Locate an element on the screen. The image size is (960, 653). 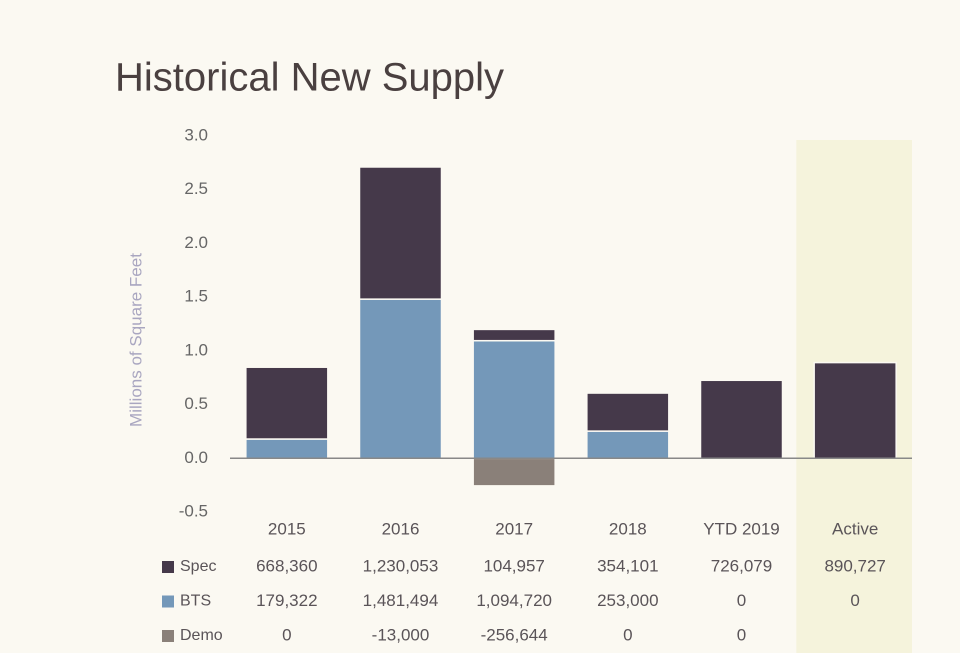
y-tick-label: 2.5 is located at coordinates (196, 188).